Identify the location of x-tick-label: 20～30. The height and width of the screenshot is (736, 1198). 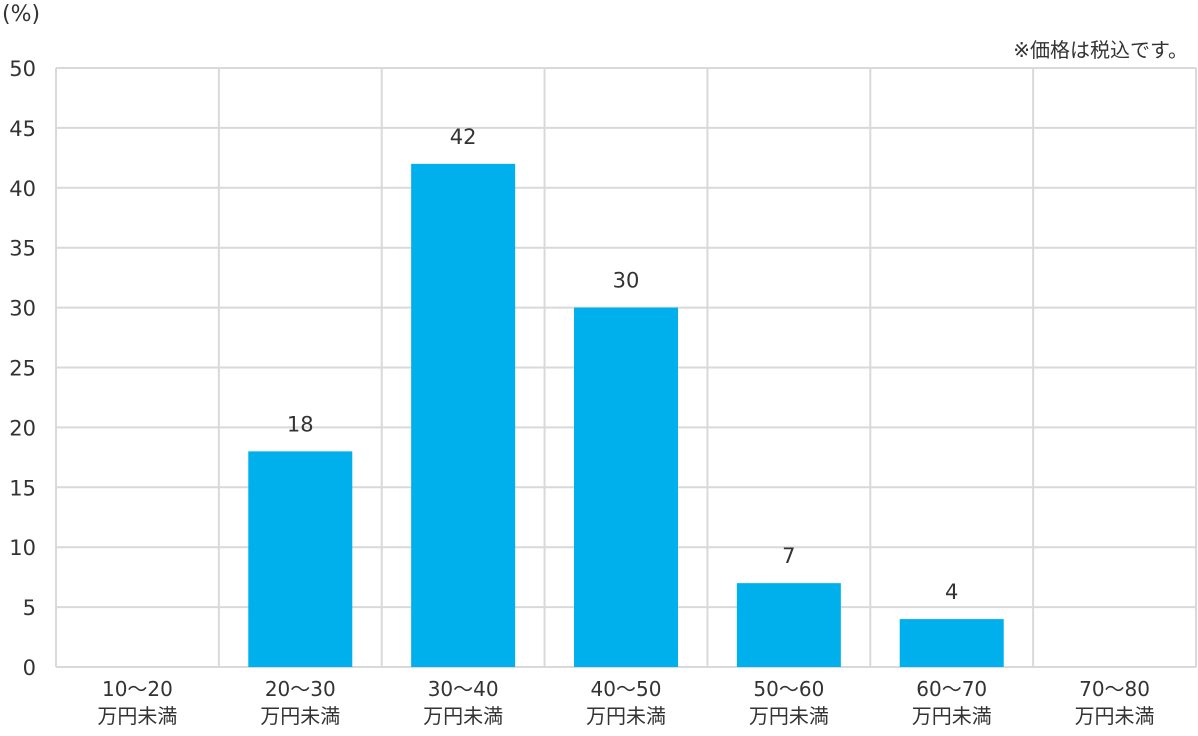
(300, 689).